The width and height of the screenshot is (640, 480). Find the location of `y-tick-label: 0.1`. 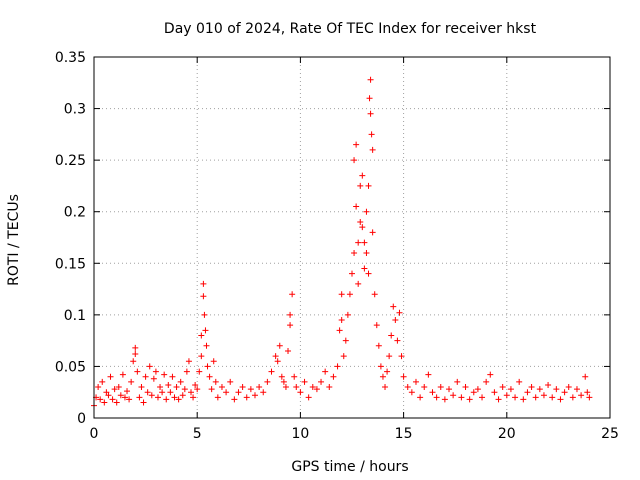

y-tick-label: 0.1 is located at coordinates (75, 316).